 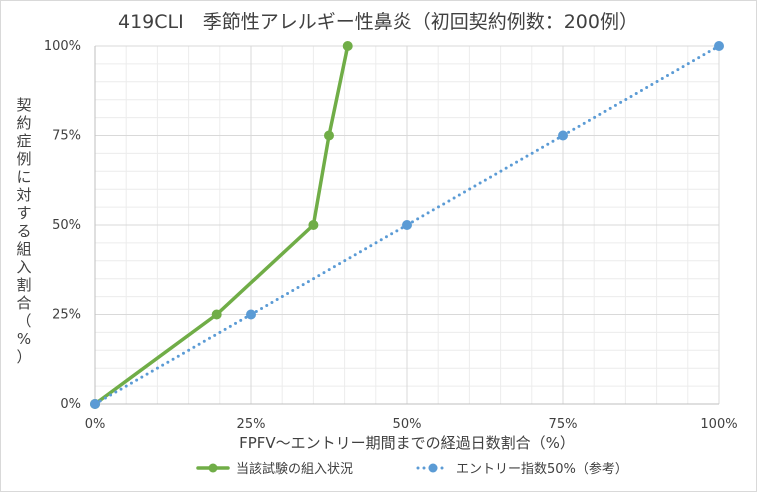 What do you see at coordinates (294, 469) in the screenshot?
I see `legend-label-current-trial: 当該試験の組入状況` at bounding box center [294, 469].